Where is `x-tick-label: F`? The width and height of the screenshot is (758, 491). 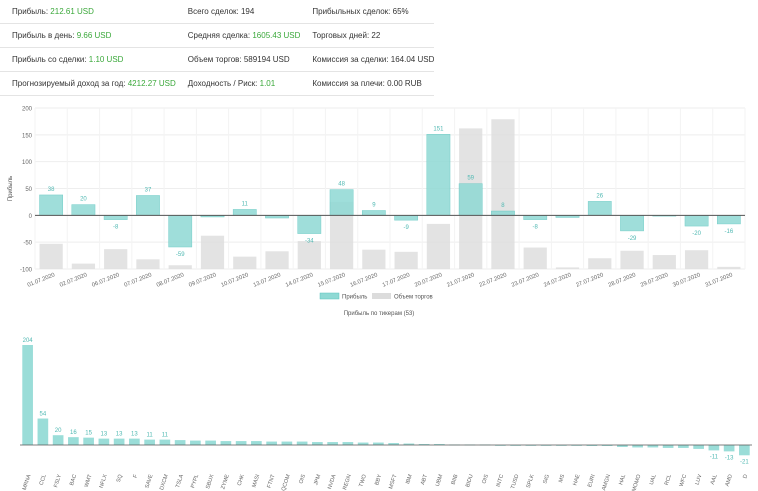
x-tick-label: F is located at coordinates (136, 476).